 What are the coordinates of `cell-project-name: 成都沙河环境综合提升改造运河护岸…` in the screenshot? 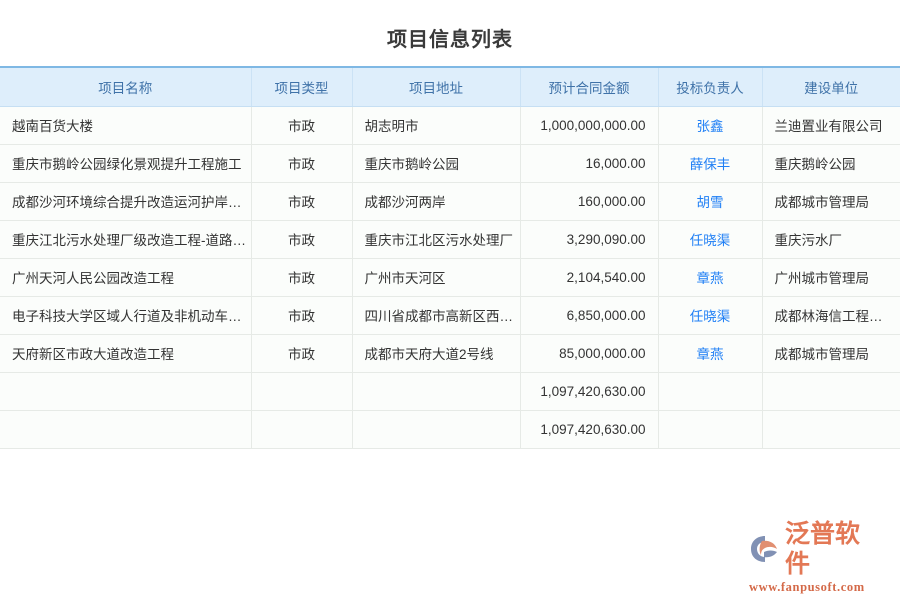 It's located at (126, 201).